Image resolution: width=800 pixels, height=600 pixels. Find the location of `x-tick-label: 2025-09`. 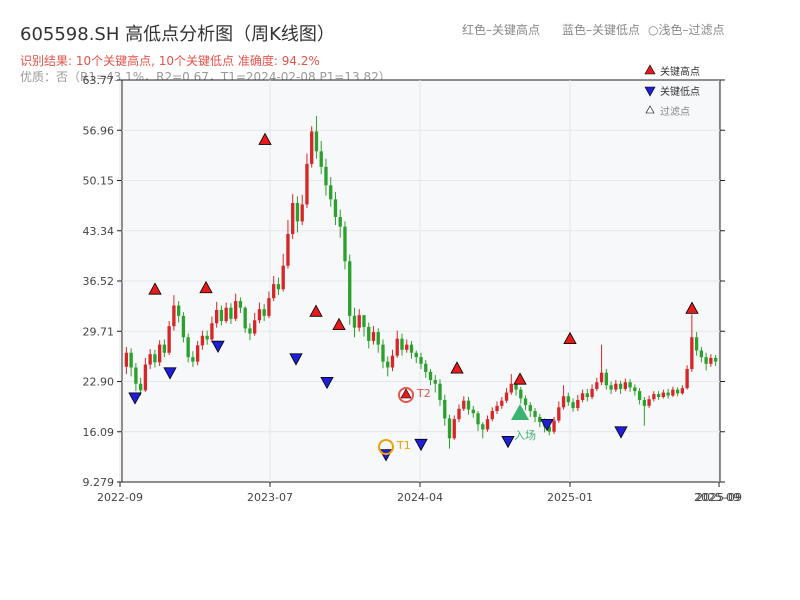

x-tick-label: 2025-09 is located at coordinates (719, 497).